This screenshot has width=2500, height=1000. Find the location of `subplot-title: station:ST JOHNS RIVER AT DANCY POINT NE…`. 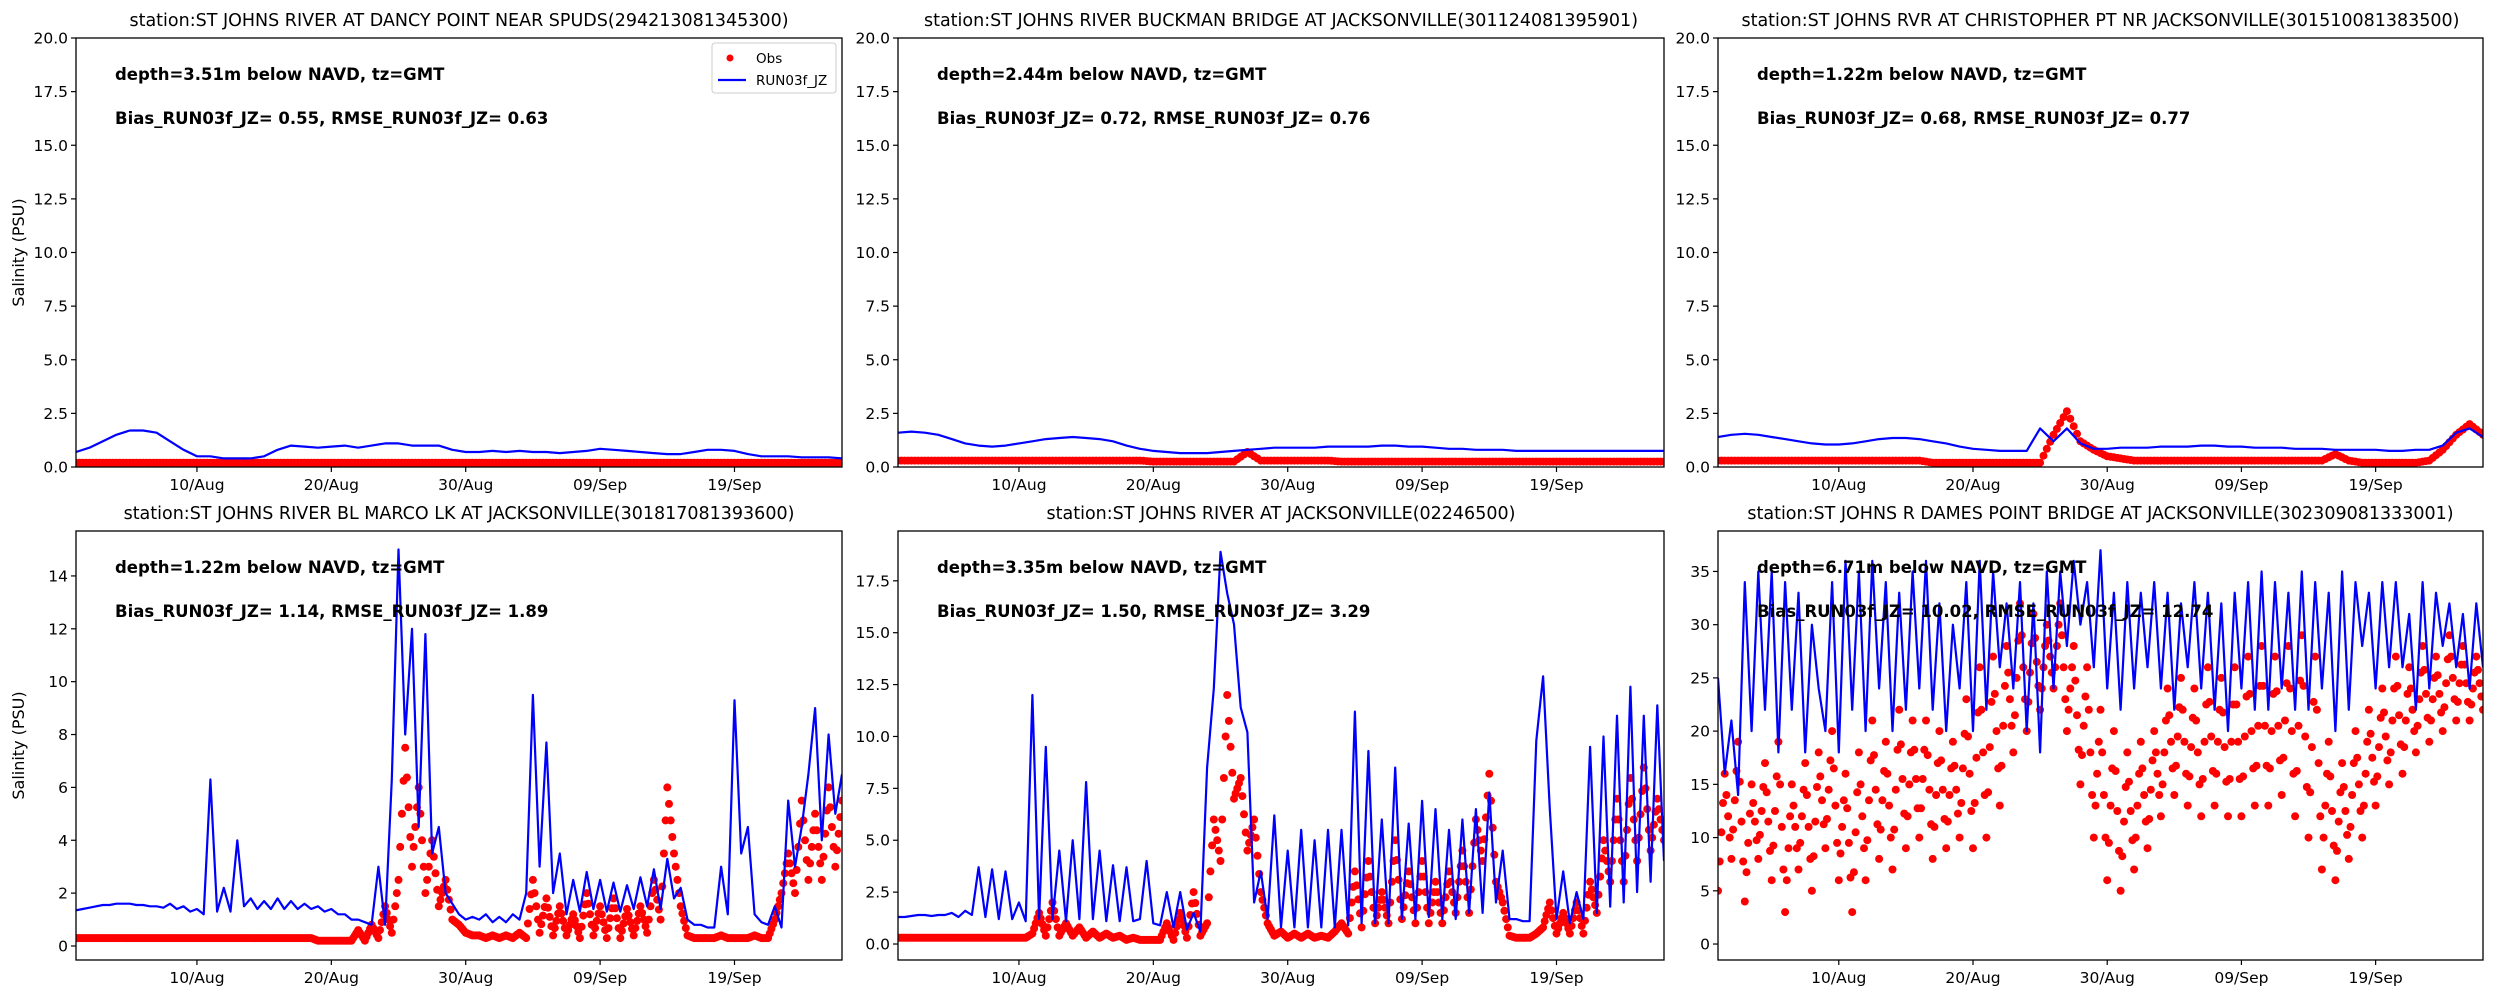

subplot-title: station:ST JOHNS RIVER AT DANCY POINT NE… is located at coordinates (458, 21).